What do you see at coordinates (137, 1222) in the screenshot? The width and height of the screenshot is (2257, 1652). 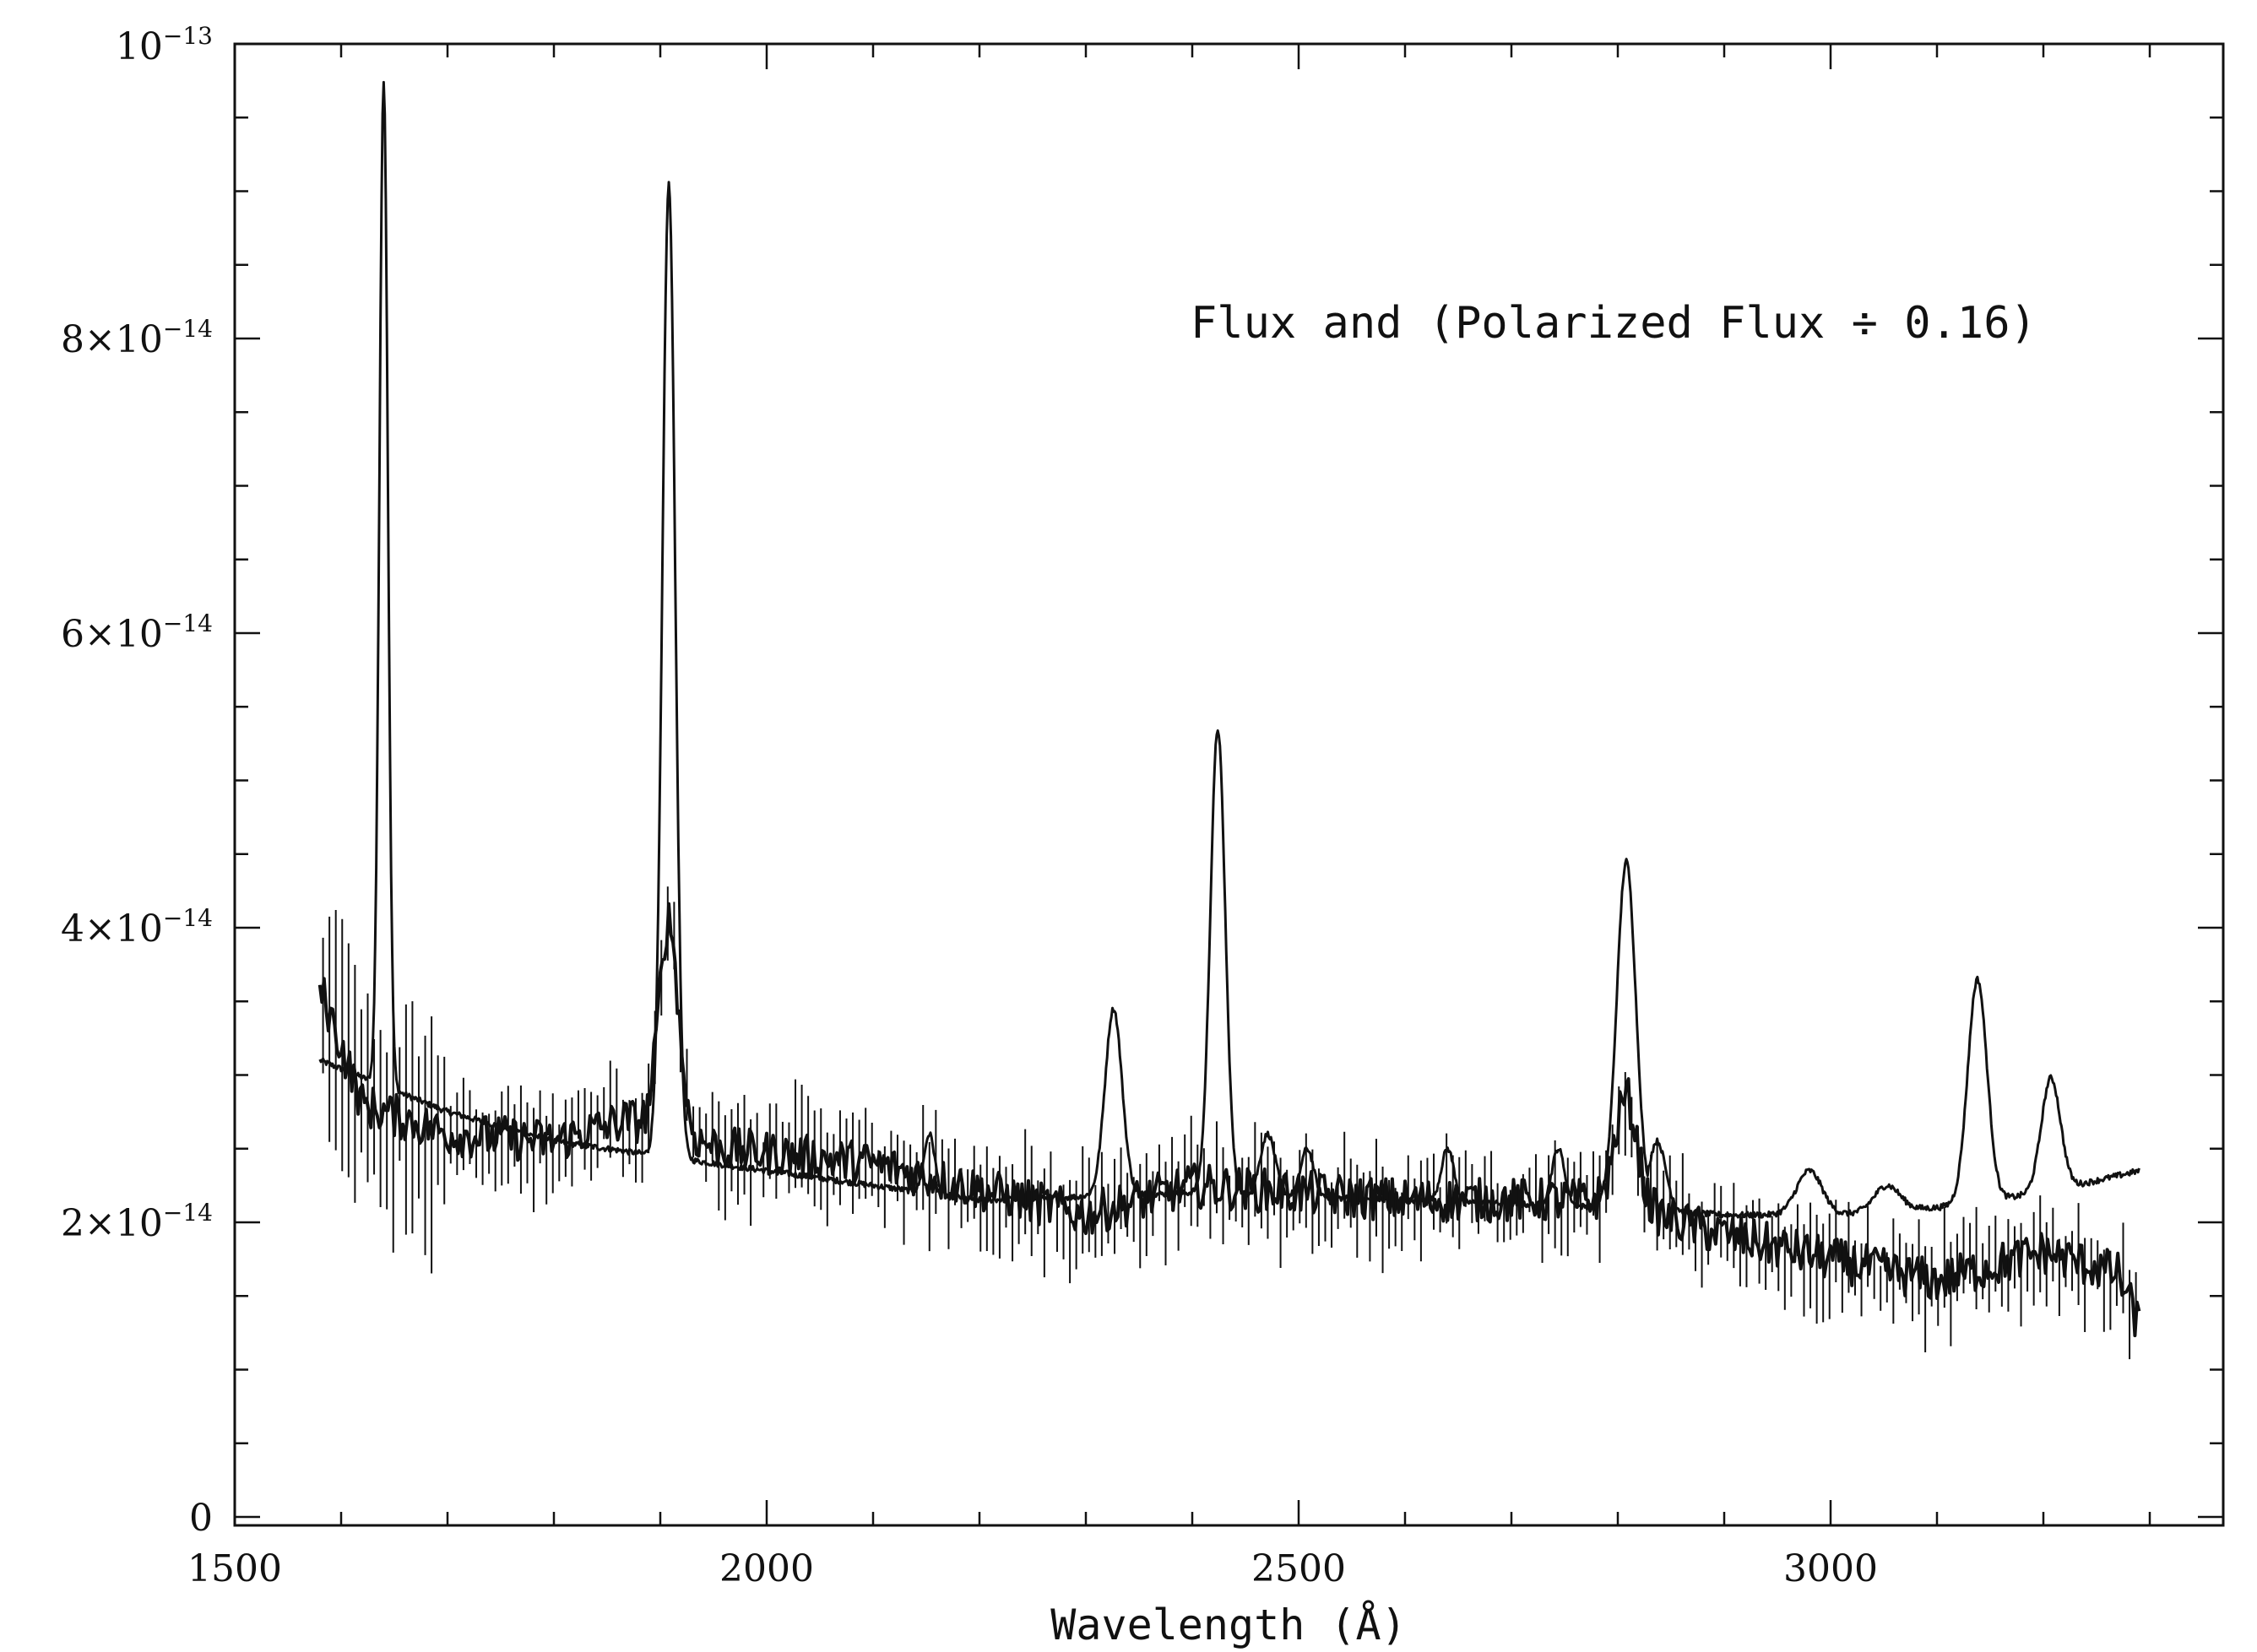 I see `y-tick-label: 2×10⁻¹⁴` at bounding box center [137, 1222].